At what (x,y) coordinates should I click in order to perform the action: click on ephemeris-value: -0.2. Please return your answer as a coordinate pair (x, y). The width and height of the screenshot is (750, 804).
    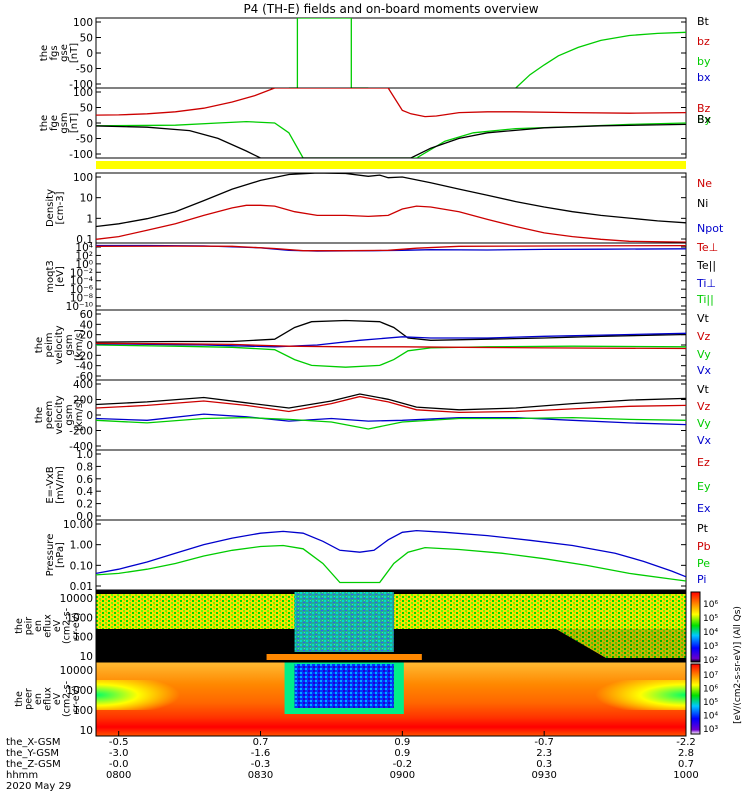
    Looking at the image, I should click on (403, 764).